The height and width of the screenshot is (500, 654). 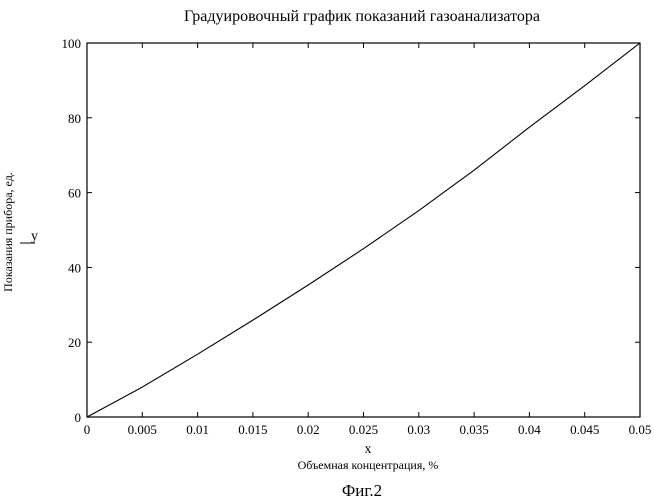 What do you see at coordinates (640, 429) in the screenshot?
I see `x-tick-label: 0.05` at bounding box center [640, 429].